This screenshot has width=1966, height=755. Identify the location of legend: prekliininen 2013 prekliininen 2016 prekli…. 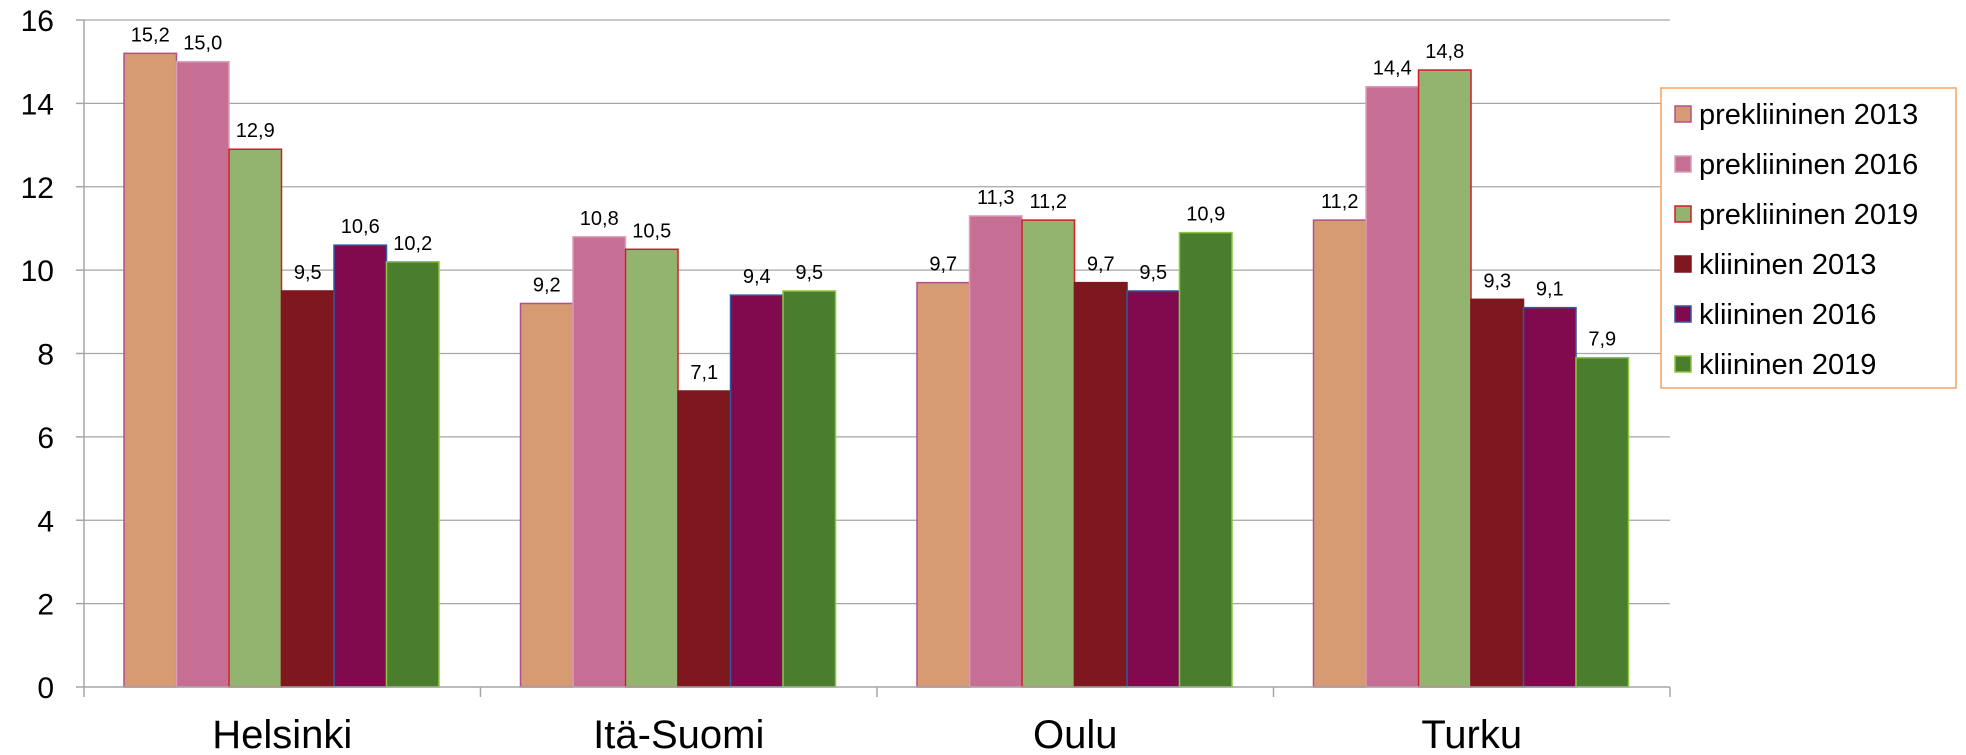
(1808, 238).